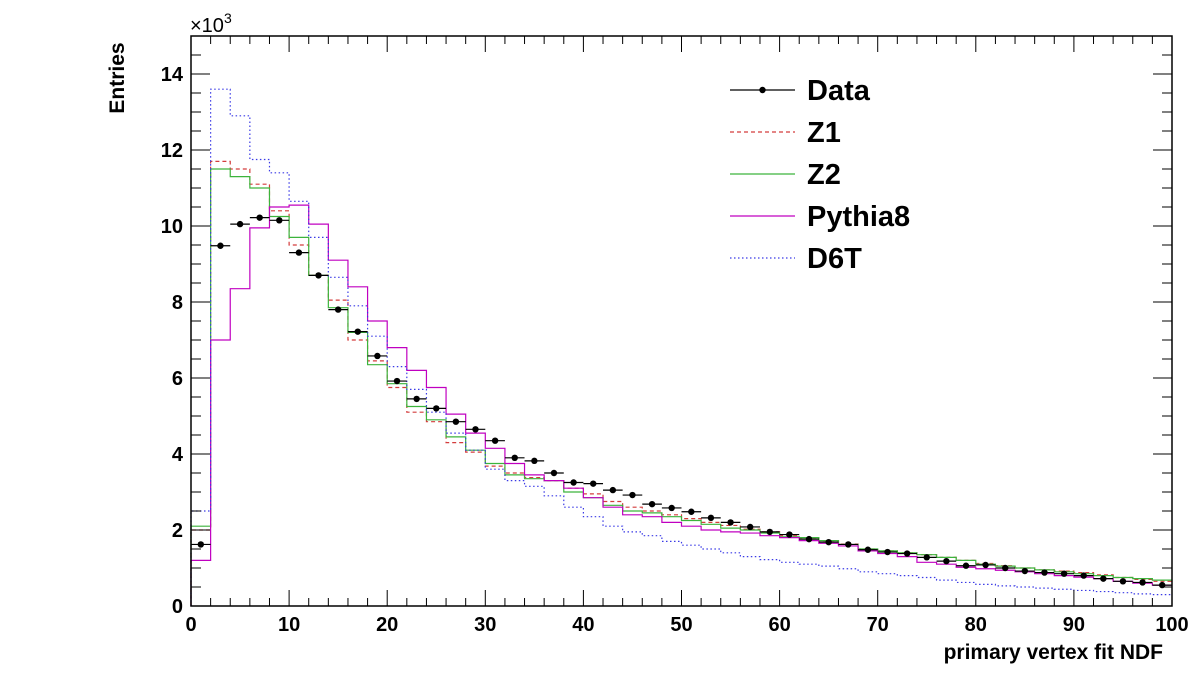  I want to click on legend: Data Z1 Z2 Pythia8 D6T, so click(820, 175).